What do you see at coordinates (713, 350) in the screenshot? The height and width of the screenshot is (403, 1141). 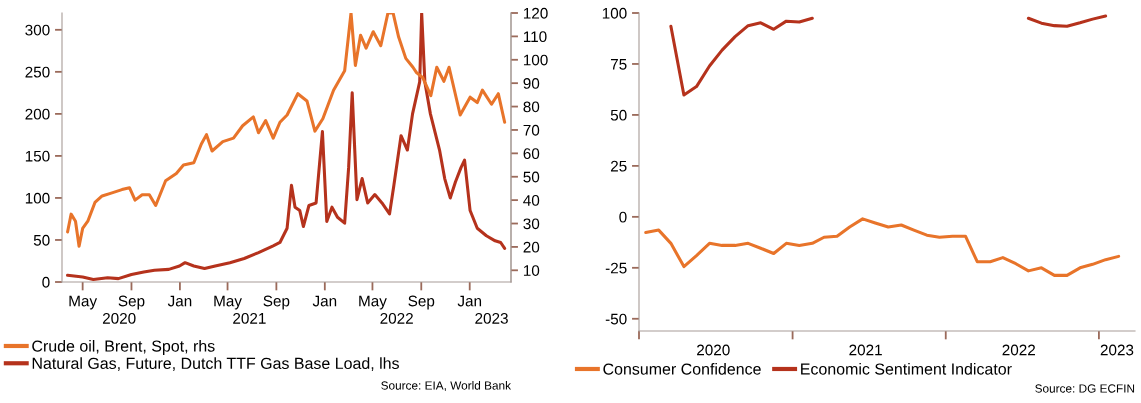 I see `x-tick-label: 2020` at bounding box center [713, 350].